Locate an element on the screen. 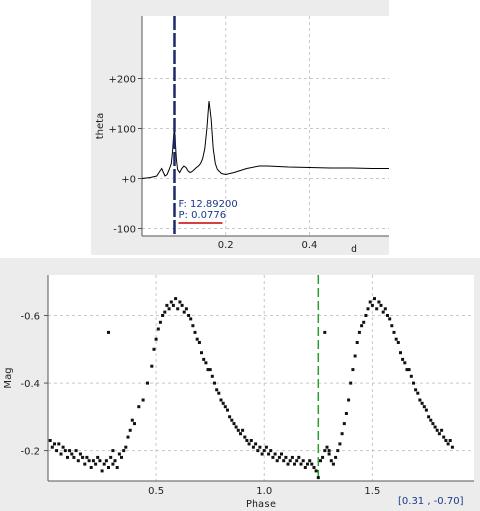  y-axis-title: theta is located at coordinates (100, 126).